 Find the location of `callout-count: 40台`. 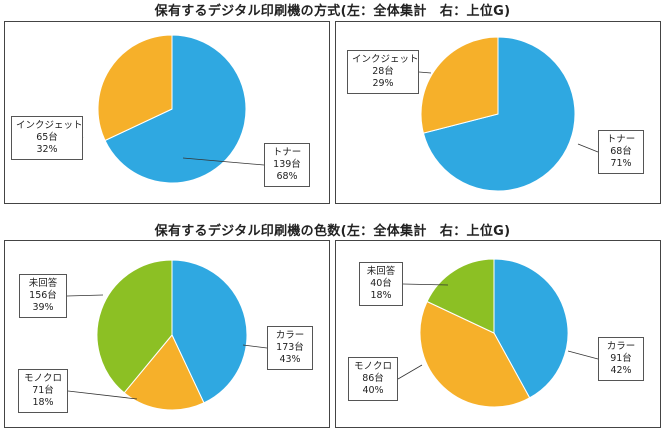

callout-count: 40台 is located at coordinates (381, 283).